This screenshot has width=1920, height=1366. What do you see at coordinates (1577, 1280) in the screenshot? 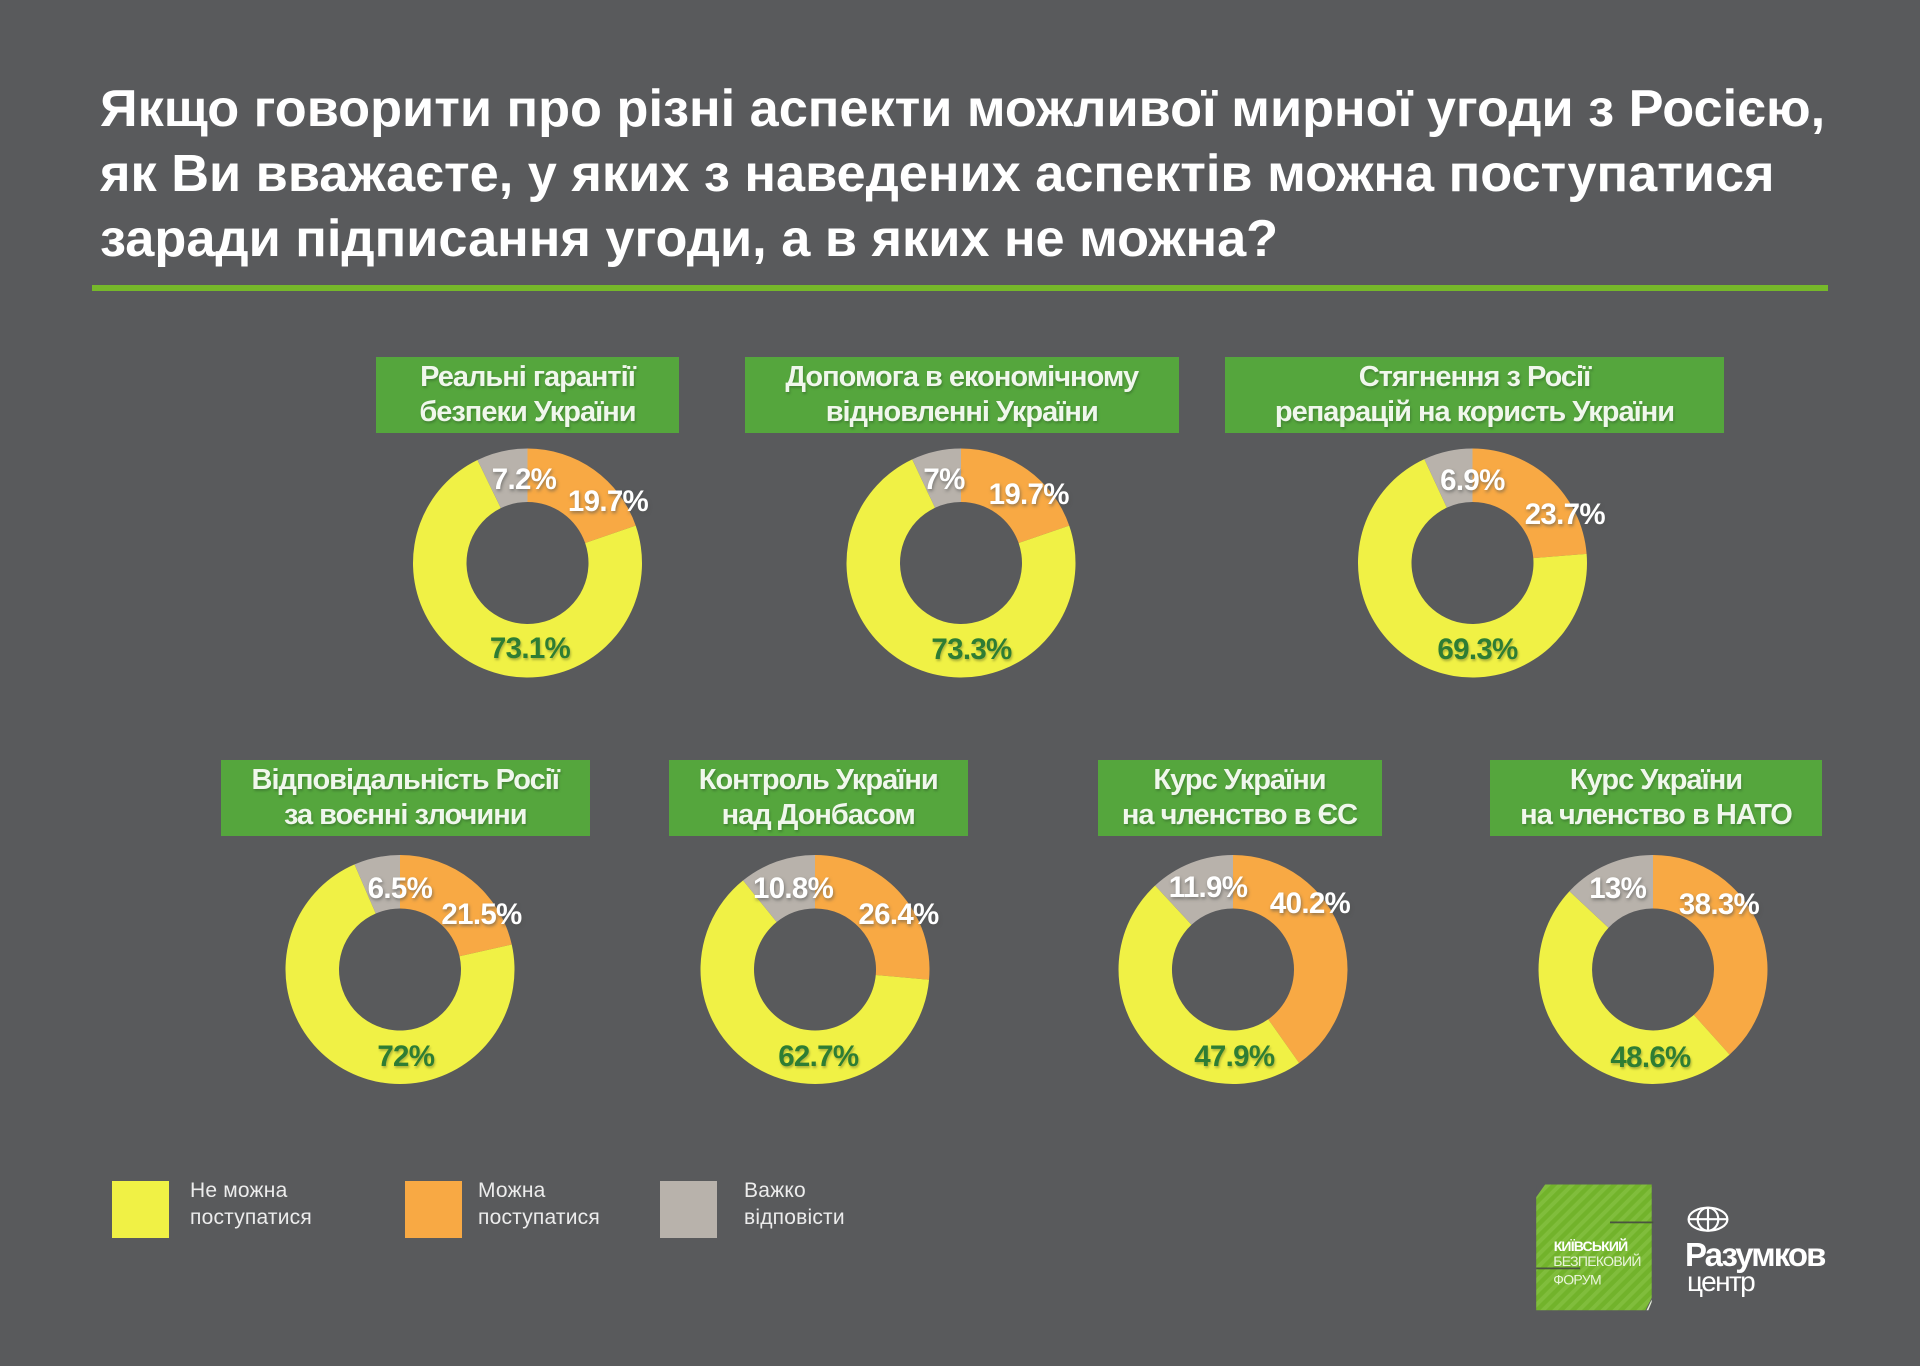
I see `svg-text: ФОРУМ` at bounding box center [1577, 1280].